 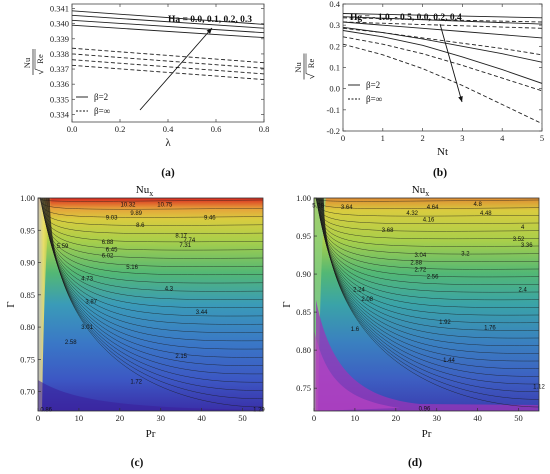 I want to click on sqrt-sign, so click(x=39, y=62).